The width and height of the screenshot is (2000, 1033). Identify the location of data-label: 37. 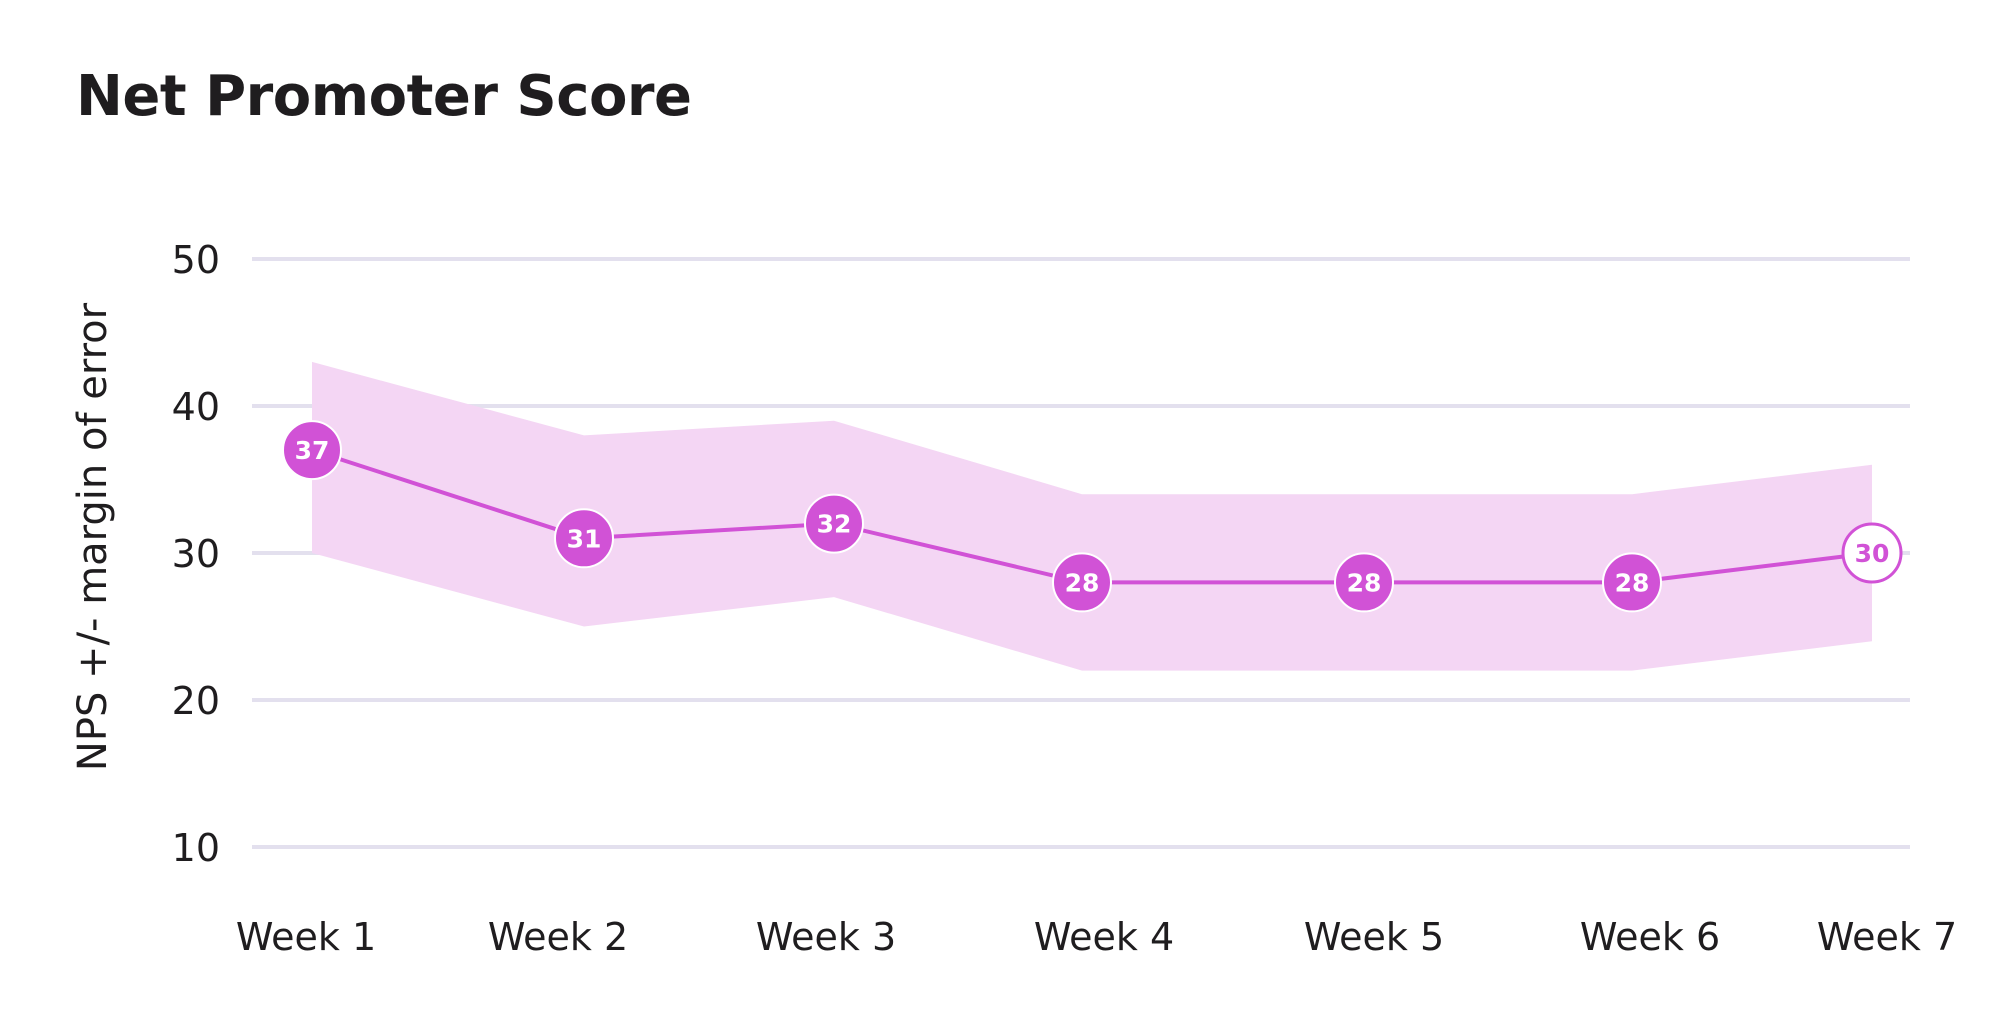
(312, 450).